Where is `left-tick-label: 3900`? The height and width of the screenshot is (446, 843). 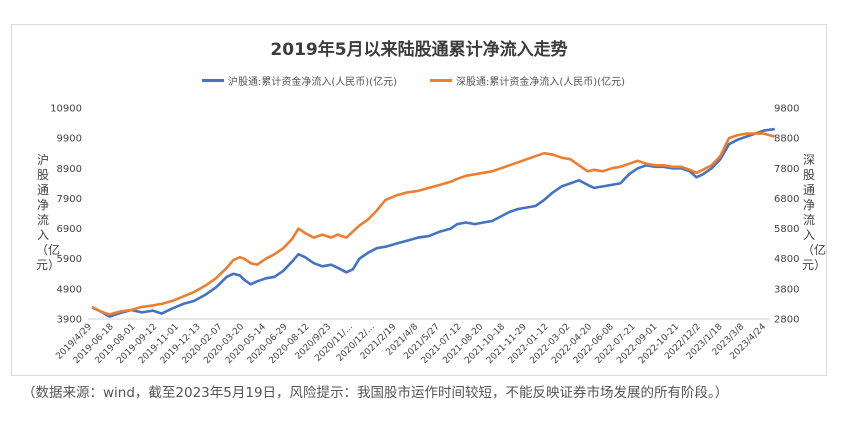 left-tick-label: 3900 is located at coordinates (69, 320).